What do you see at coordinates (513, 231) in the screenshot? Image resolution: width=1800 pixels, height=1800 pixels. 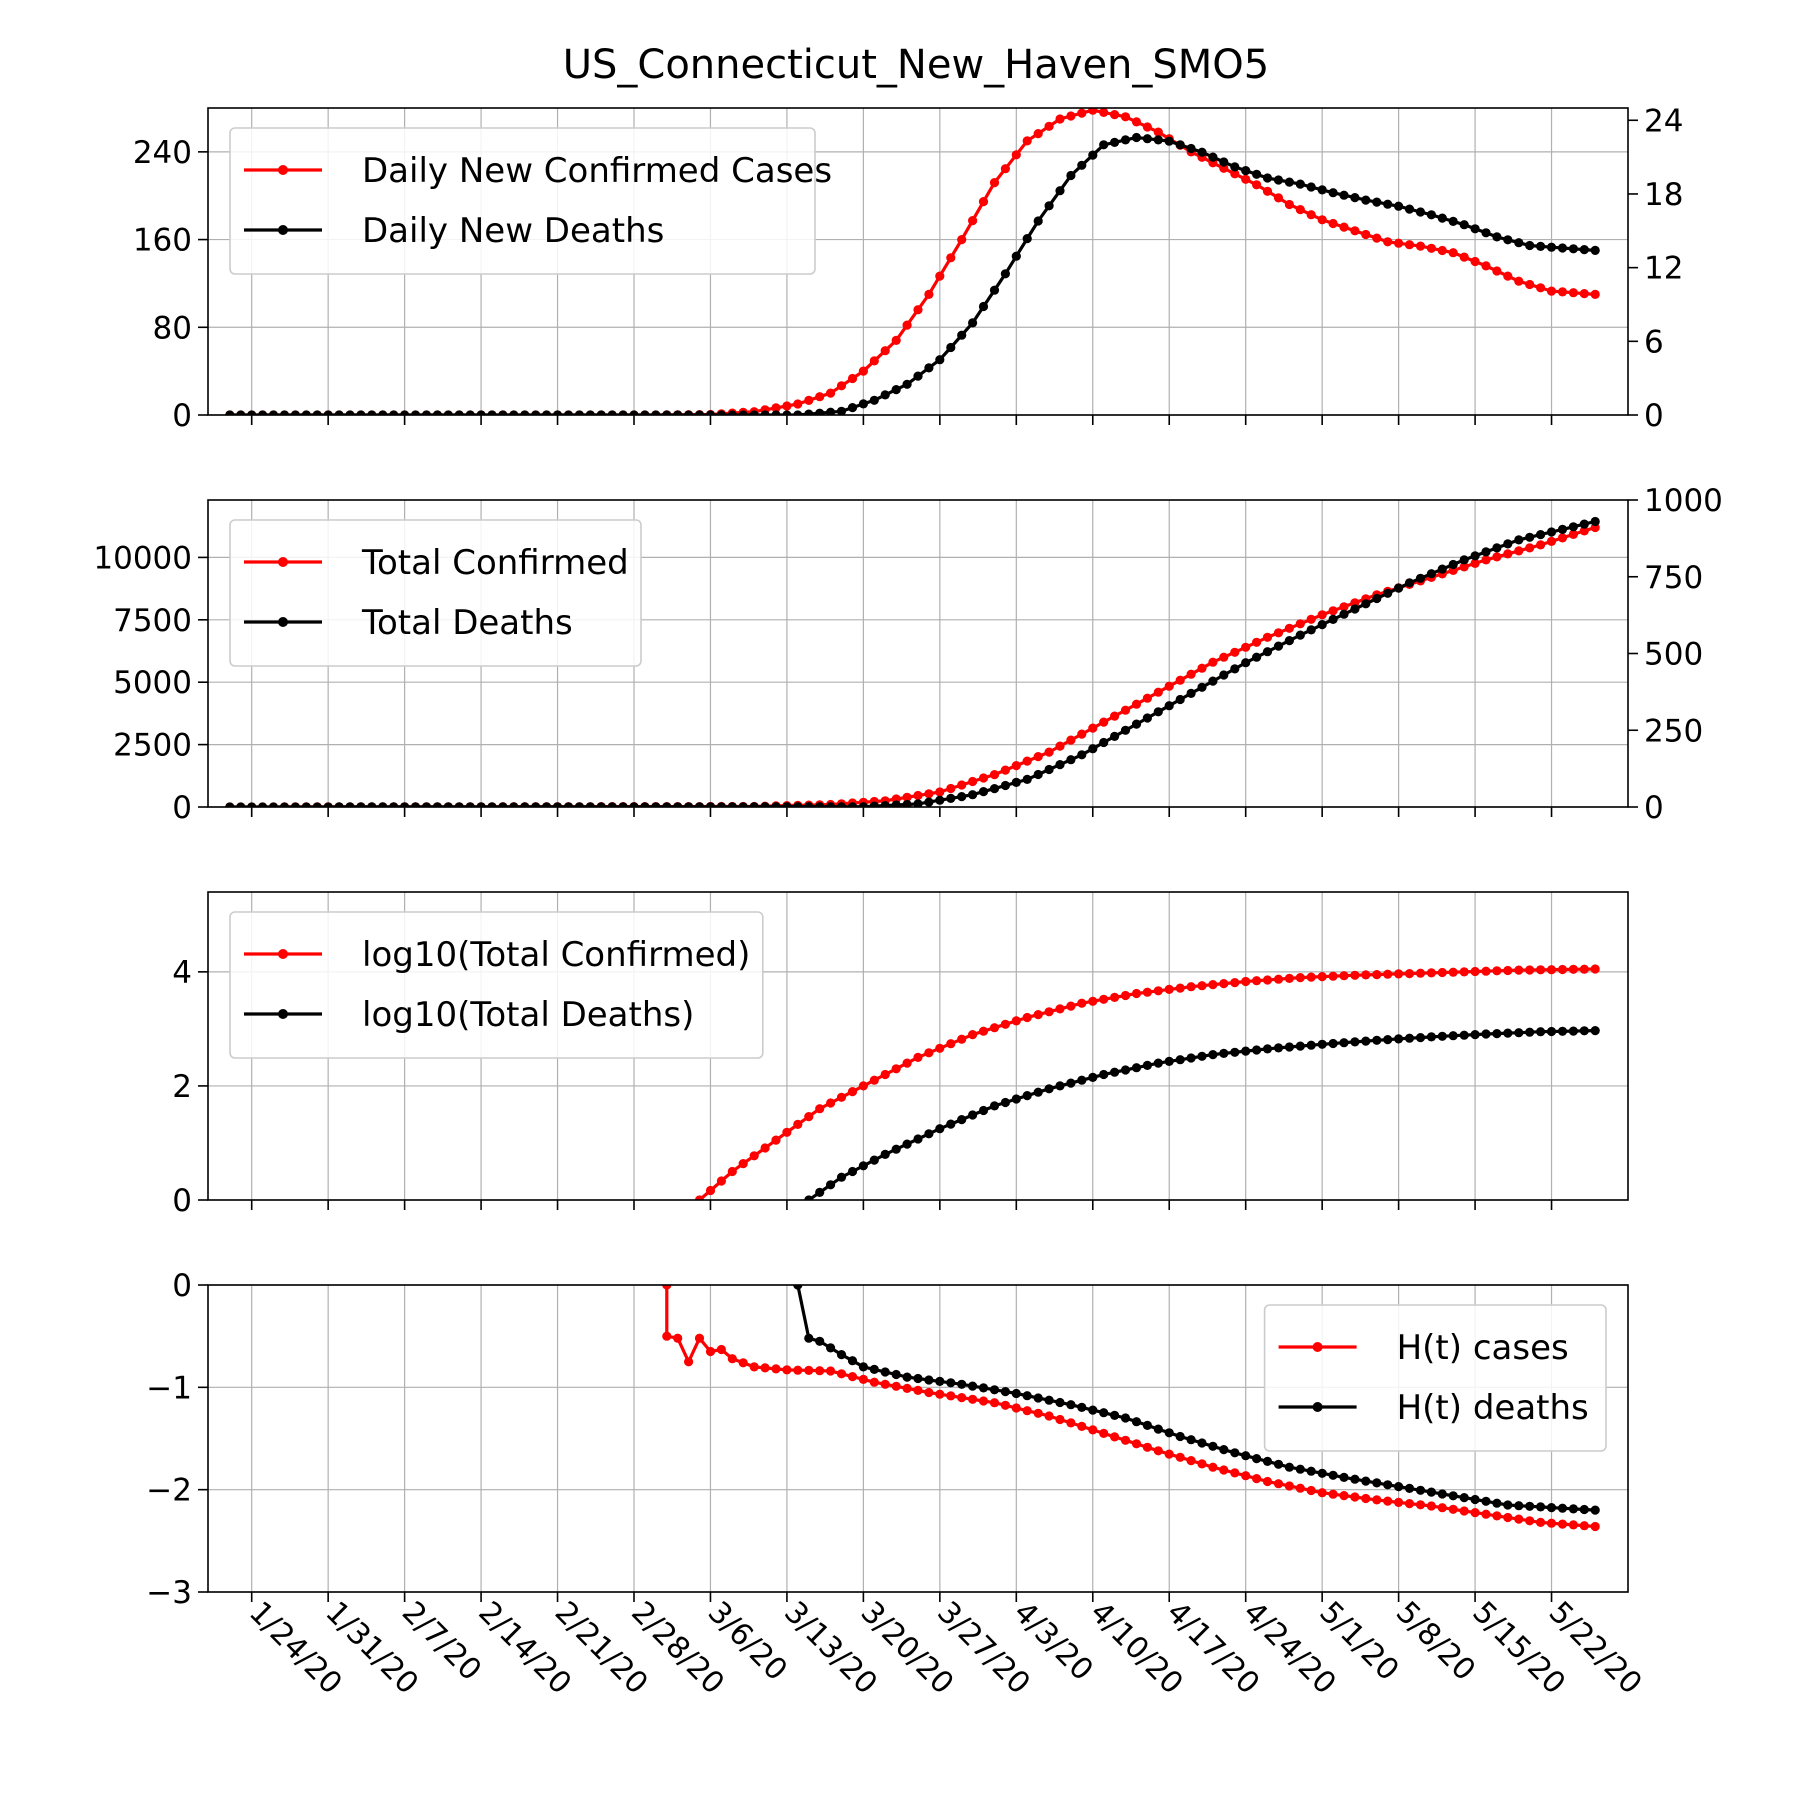 I see `legend-label: Daily New Deaths` at bounding box center [513, 231].